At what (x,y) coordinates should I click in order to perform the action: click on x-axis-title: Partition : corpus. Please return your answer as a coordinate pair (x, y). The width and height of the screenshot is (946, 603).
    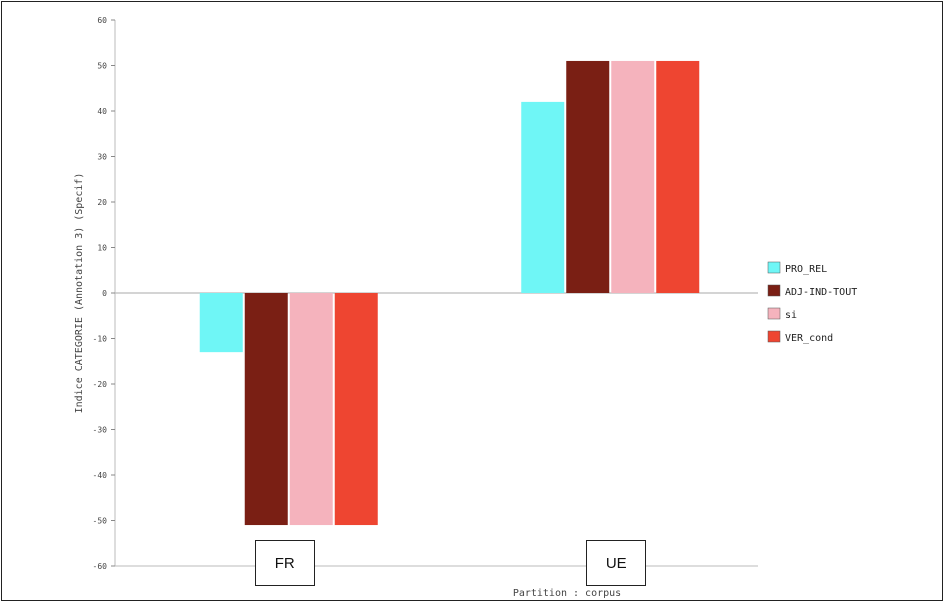
    Looking at the image, I should click on (567, 593).